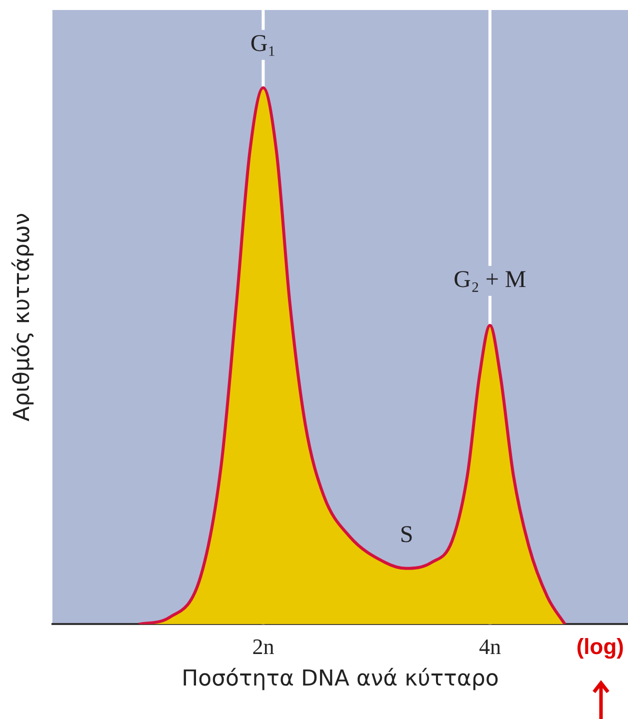 Image resolution: width=628 pixels, height=719 pixels. What do you see at coordinates (22, 317) in the screenshot?
I see `y-axis-title: Αριθμός κυττάρων` at bounding box center [22, 317].